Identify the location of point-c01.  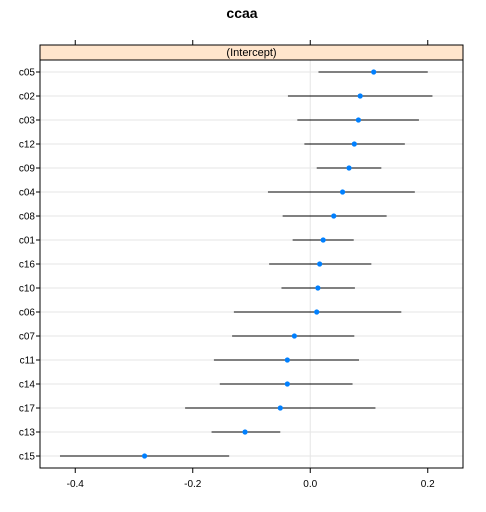
(323, 240).